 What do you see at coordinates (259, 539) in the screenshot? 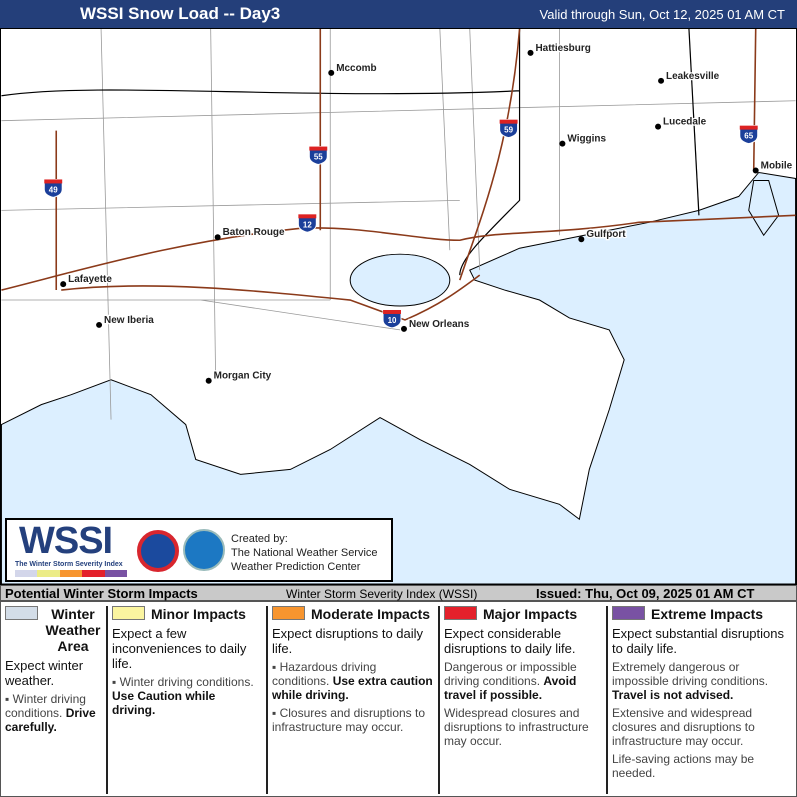
I see `created-by: Created by:` at bounding box center [259, 539].